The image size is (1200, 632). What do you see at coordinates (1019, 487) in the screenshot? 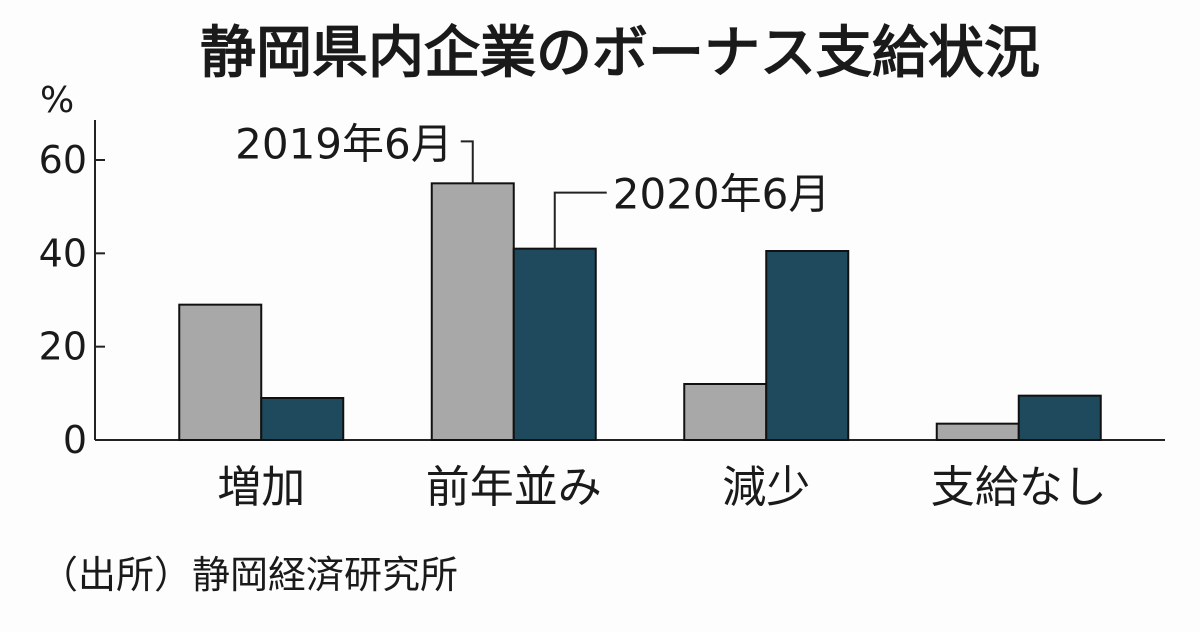
I see `category-label: 支給なし` at bounding box center [1019, 487].